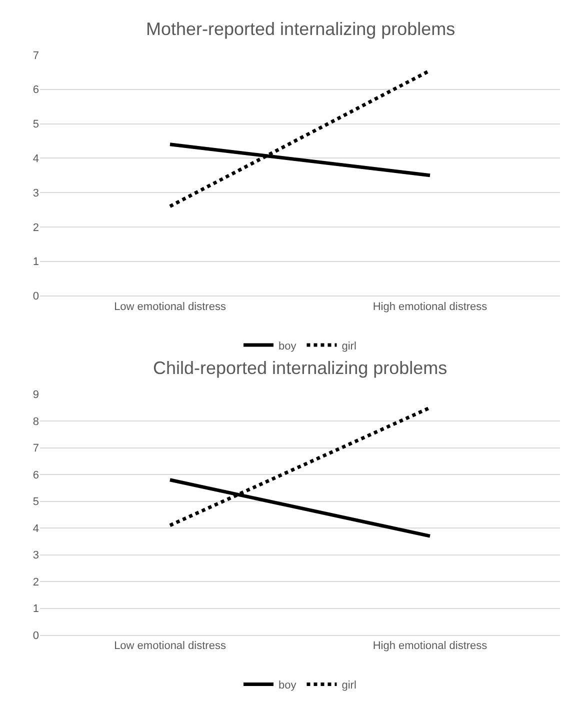 This screenshot has height=711, width=580. I want to click on y-tick-label: 8, so click(35, 422).